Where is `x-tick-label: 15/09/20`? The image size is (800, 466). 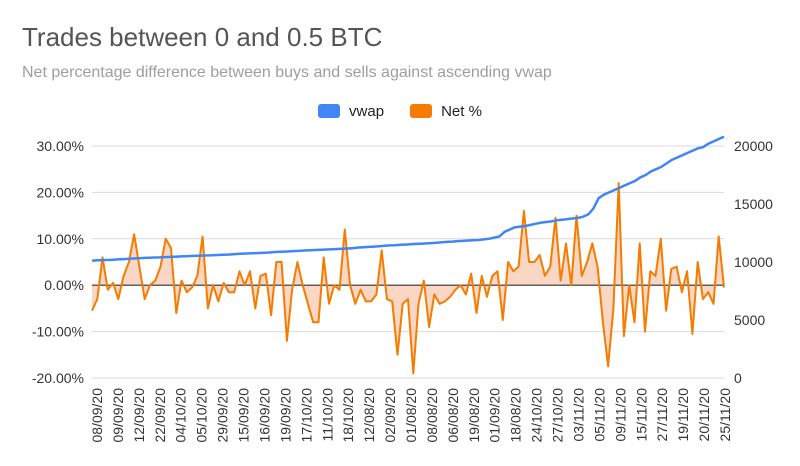 x-tick-label: 15/09/20 is located at coordinates (244, 415).